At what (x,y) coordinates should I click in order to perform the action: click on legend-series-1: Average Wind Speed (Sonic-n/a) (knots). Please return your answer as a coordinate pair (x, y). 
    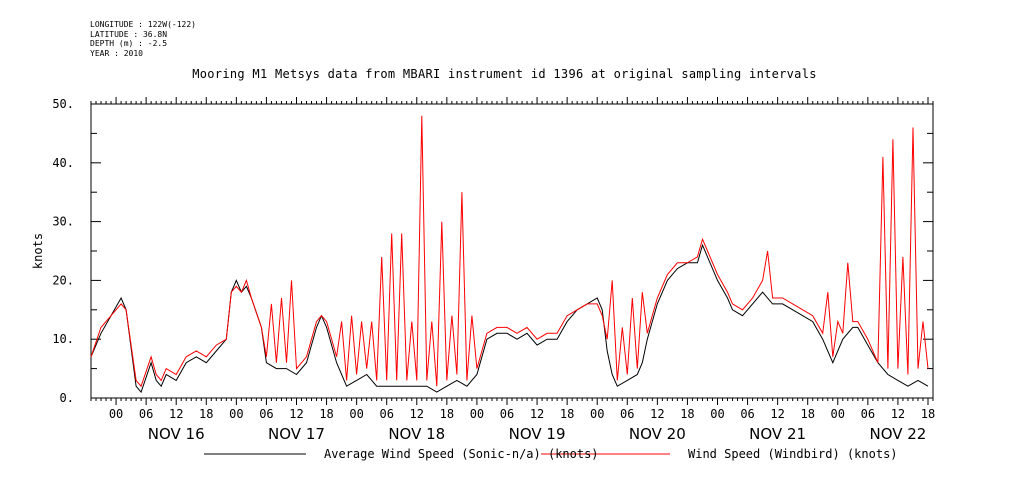
    Looking at the image, I should click on (461, 454).